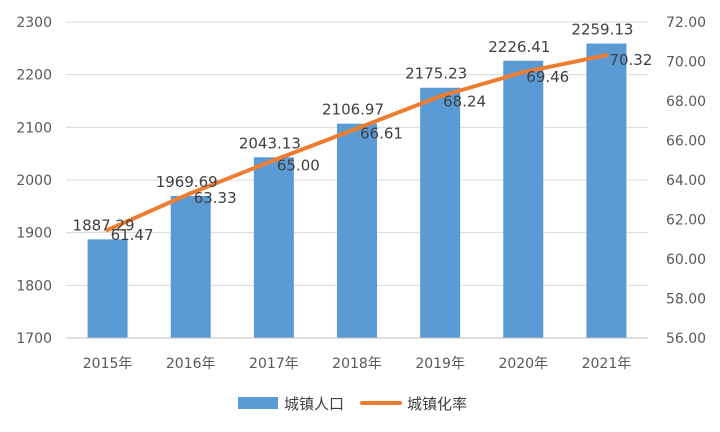 This screenshot has height=432, width=720. I want to click on y-left-tick-label: 2300, so click(34, 23).